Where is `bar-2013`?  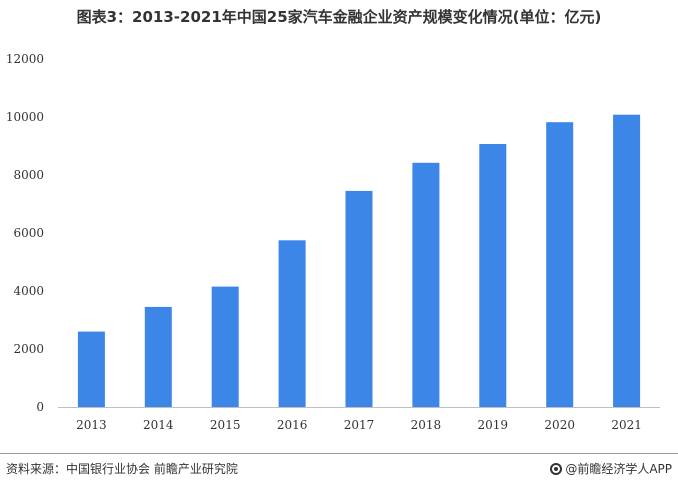 bar-2013 is located at coordinates (91, 369).